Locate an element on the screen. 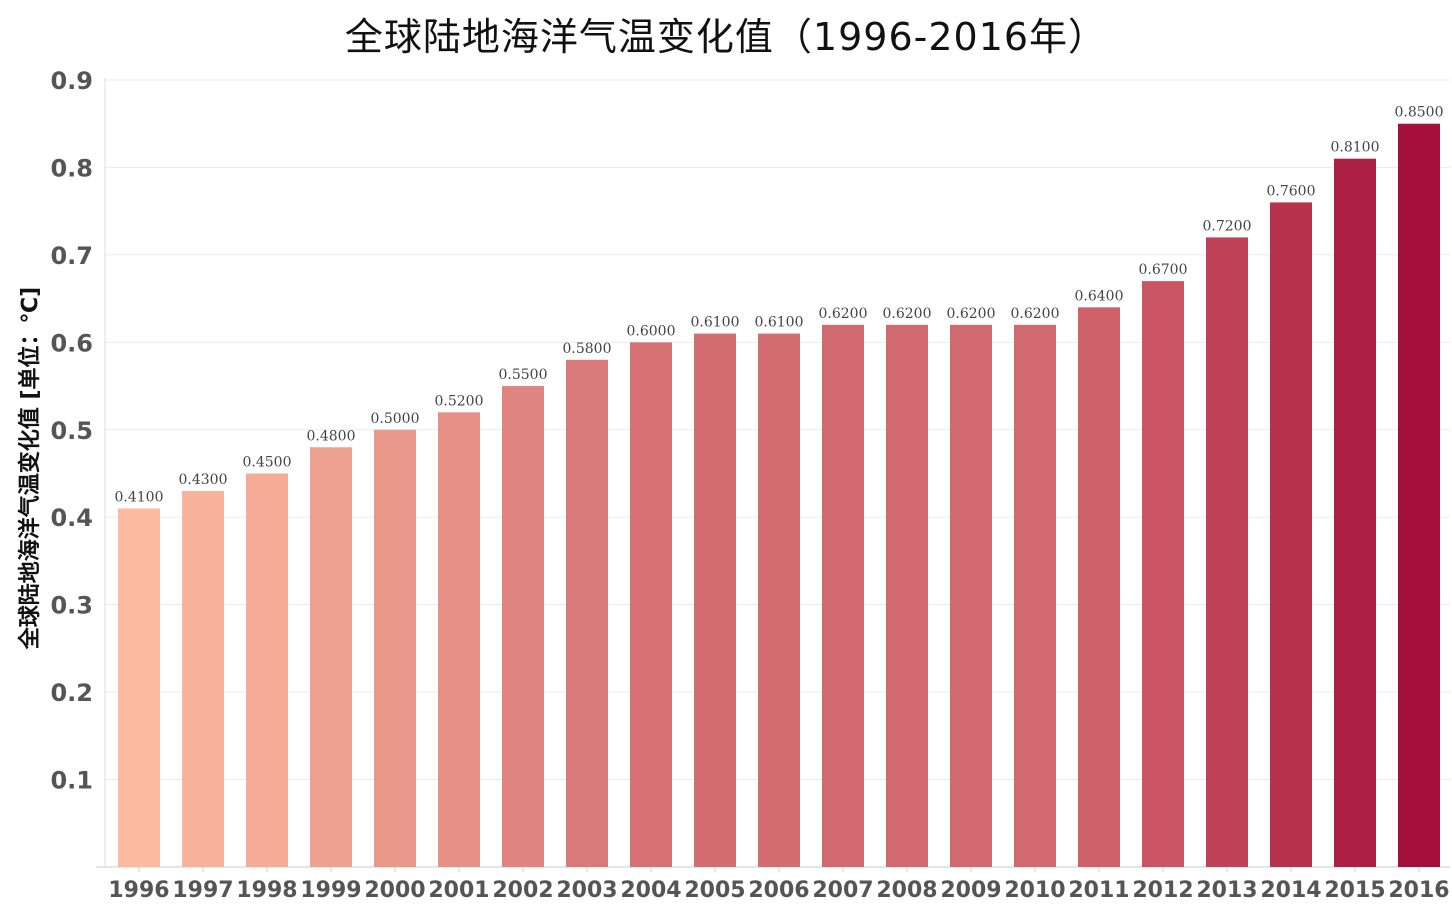  y-tick-label: 0.6 is located at coordinates (71, 343).